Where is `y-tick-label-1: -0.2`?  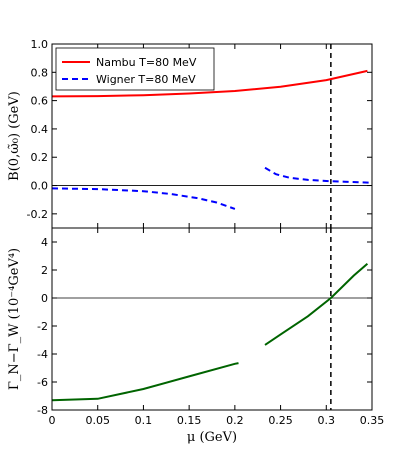 y-tick-label-1: -0.2 is located at coordinates (37, 214).